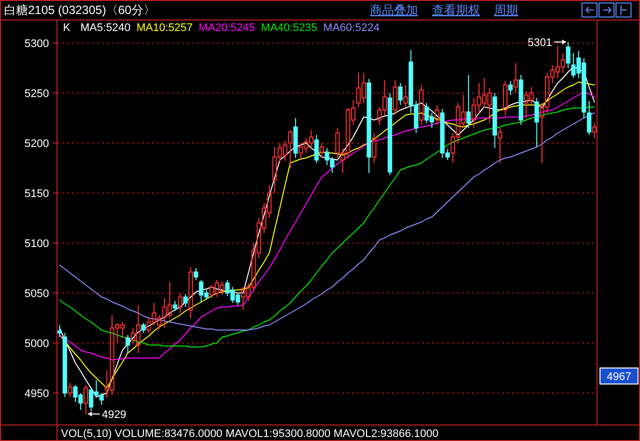 Image resolution: width=640 pixels, height=441 pixels. Describe the element at coordinates (36, 194) in the screenshot. I see `y-tick-label: 5150` at that location.